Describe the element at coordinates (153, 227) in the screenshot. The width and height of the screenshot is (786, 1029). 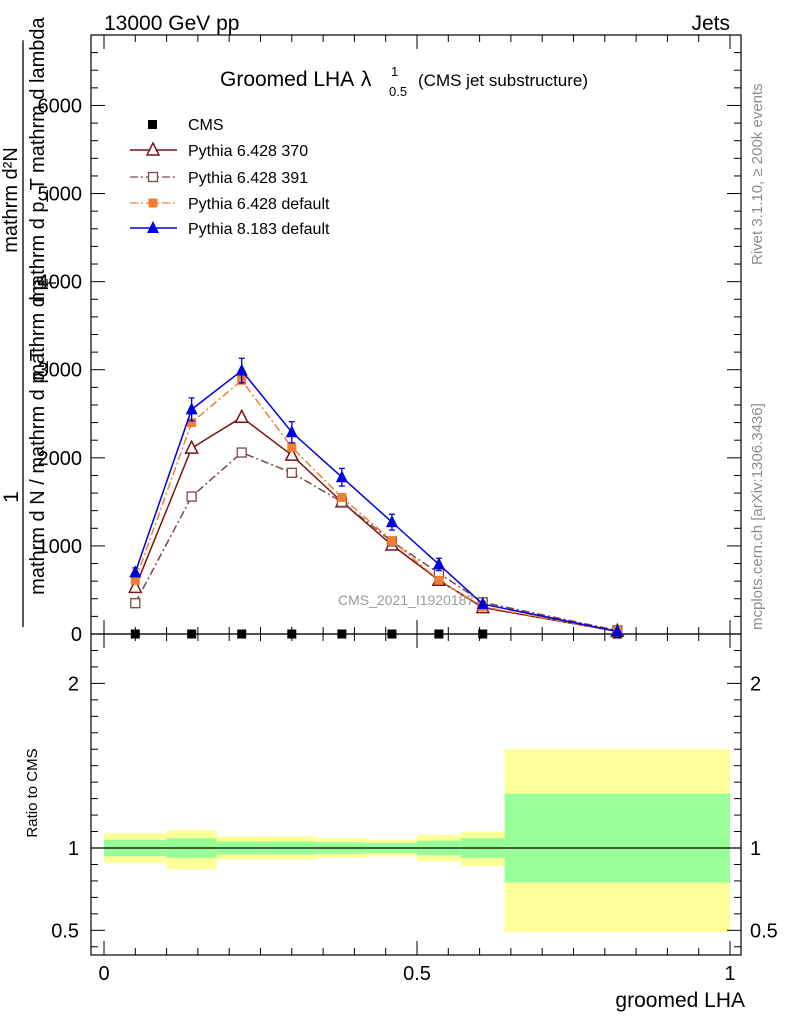
I see `legend-marker-pythia8-default` at that location.